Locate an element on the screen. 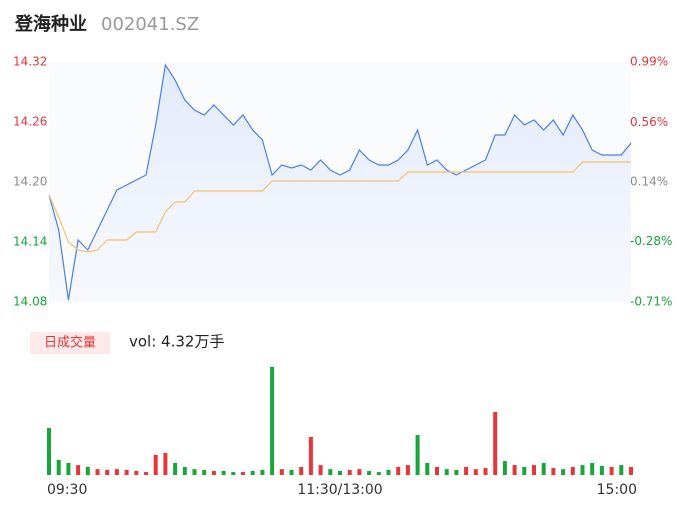 The height and width of the screenshot is (524, 686). x-tick-label: 15:00 is located at coordinates (617, 490).